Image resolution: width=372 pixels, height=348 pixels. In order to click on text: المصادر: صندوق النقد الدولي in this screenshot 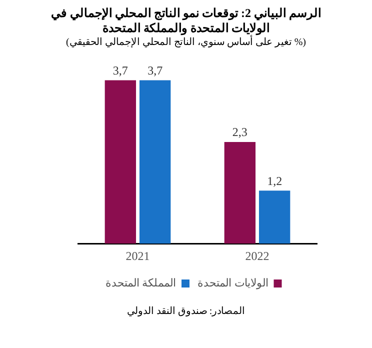, I will do `click(186, 311)`.